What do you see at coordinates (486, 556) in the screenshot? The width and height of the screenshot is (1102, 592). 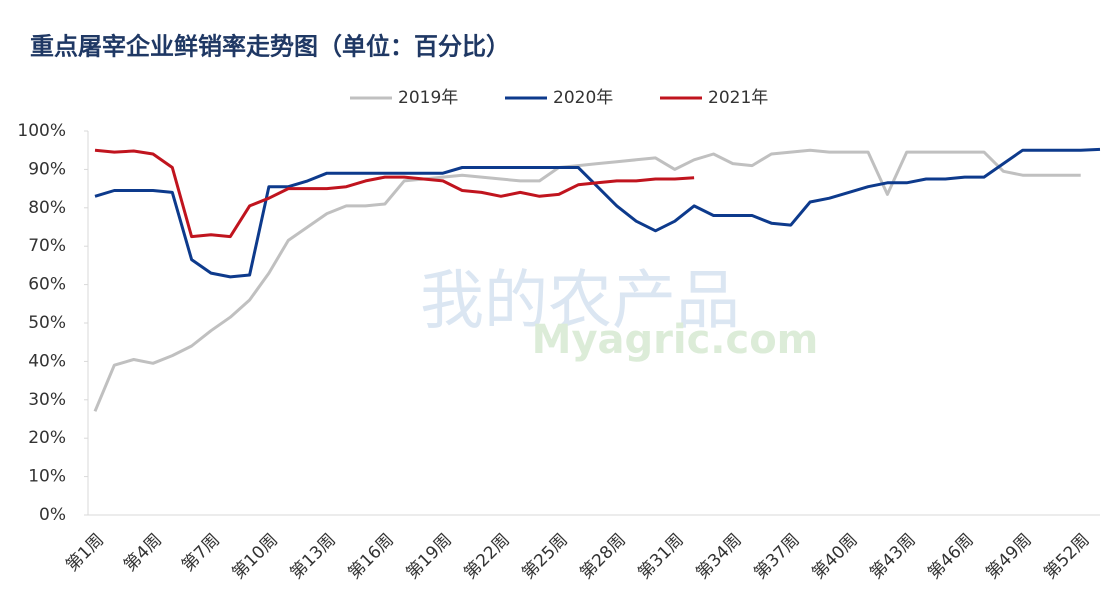 I see `x-tick-label: 第22周` at bounding box center [486, 556].